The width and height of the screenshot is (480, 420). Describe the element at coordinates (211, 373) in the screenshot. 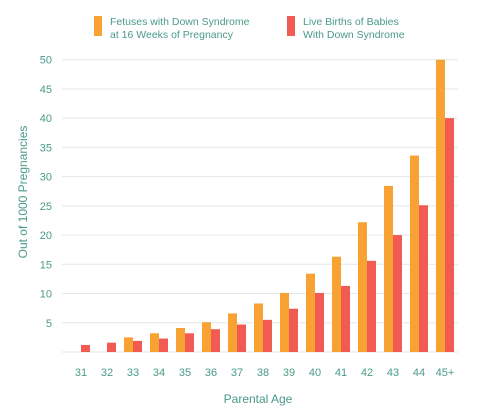

I see `x-tick-label-36: 36` at that location.